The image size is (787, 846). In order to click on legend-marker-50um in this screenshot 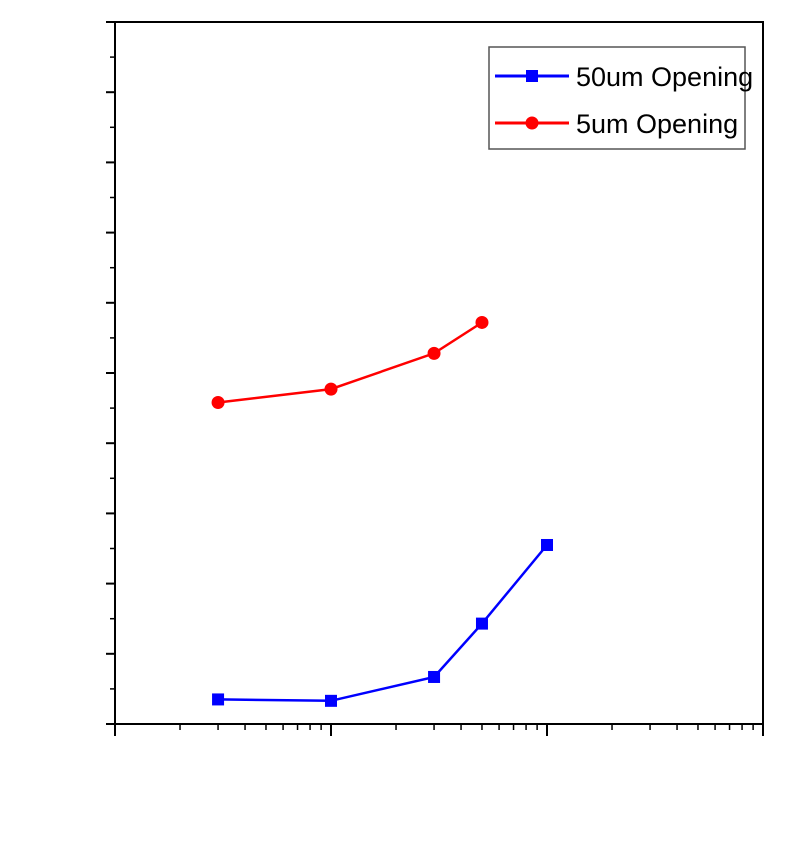, I will do `click(532, 76)`.